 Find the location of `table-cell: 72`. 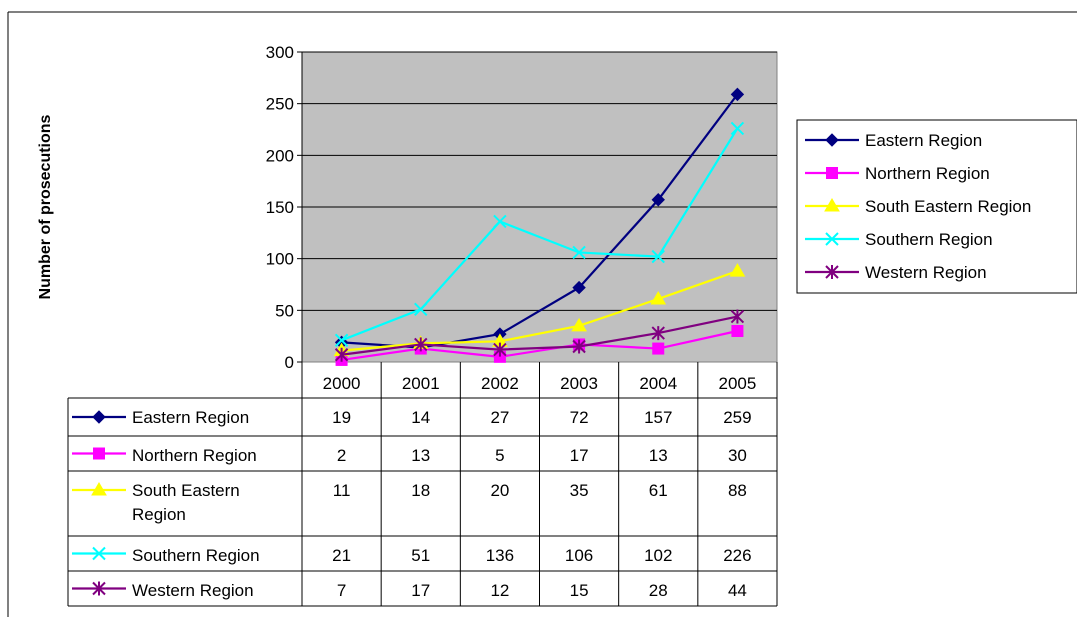

table-cell: 72 is located at coordinates (579, 417).